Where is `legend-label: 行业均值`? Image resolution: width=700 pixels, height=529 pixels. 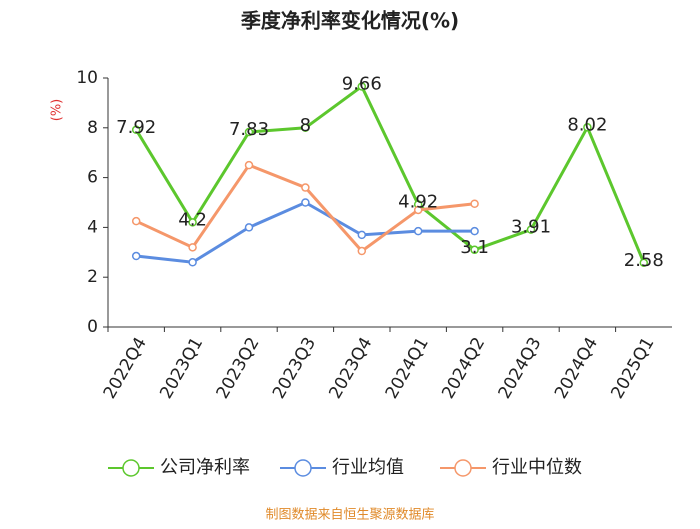 legend-label: 行业均值 is located at coordinates (368, 467).